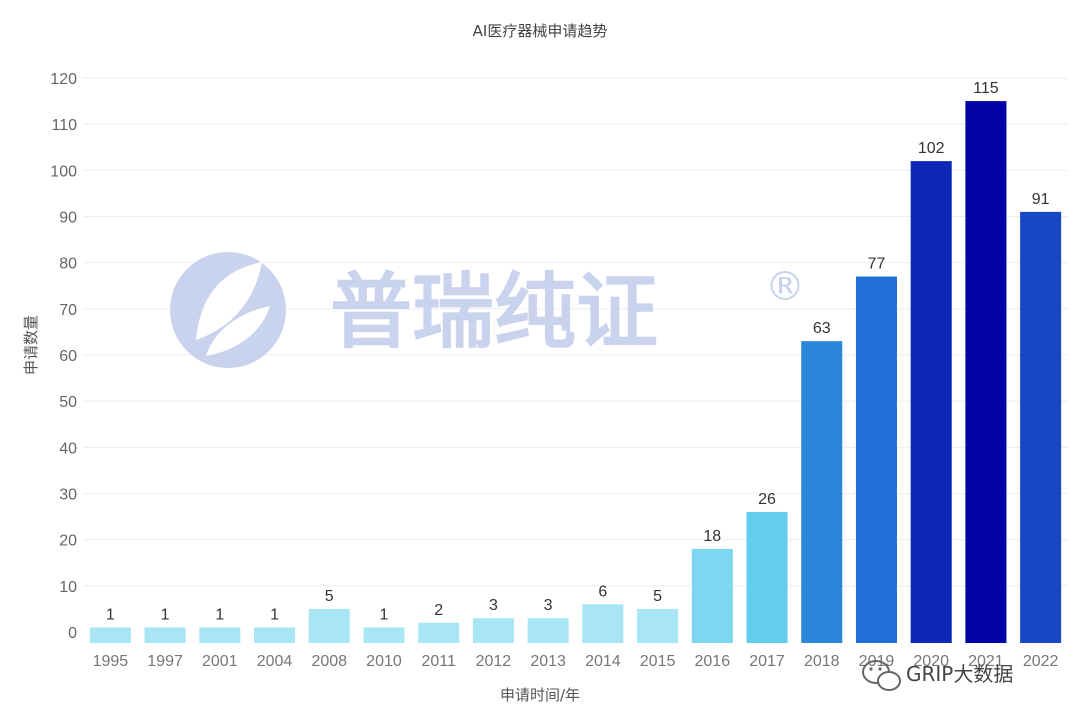  What do you see at coordinates (68, 356) in the screenshot?
I see `y-tick-label: 60` at bounding box center [68, 356].